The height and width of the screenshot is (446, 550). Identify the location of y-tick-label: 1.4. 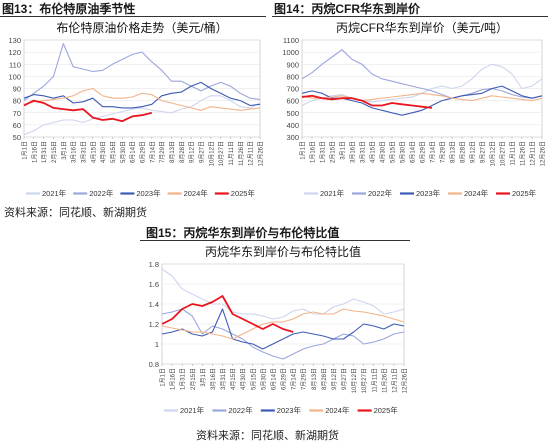
(154, 304).